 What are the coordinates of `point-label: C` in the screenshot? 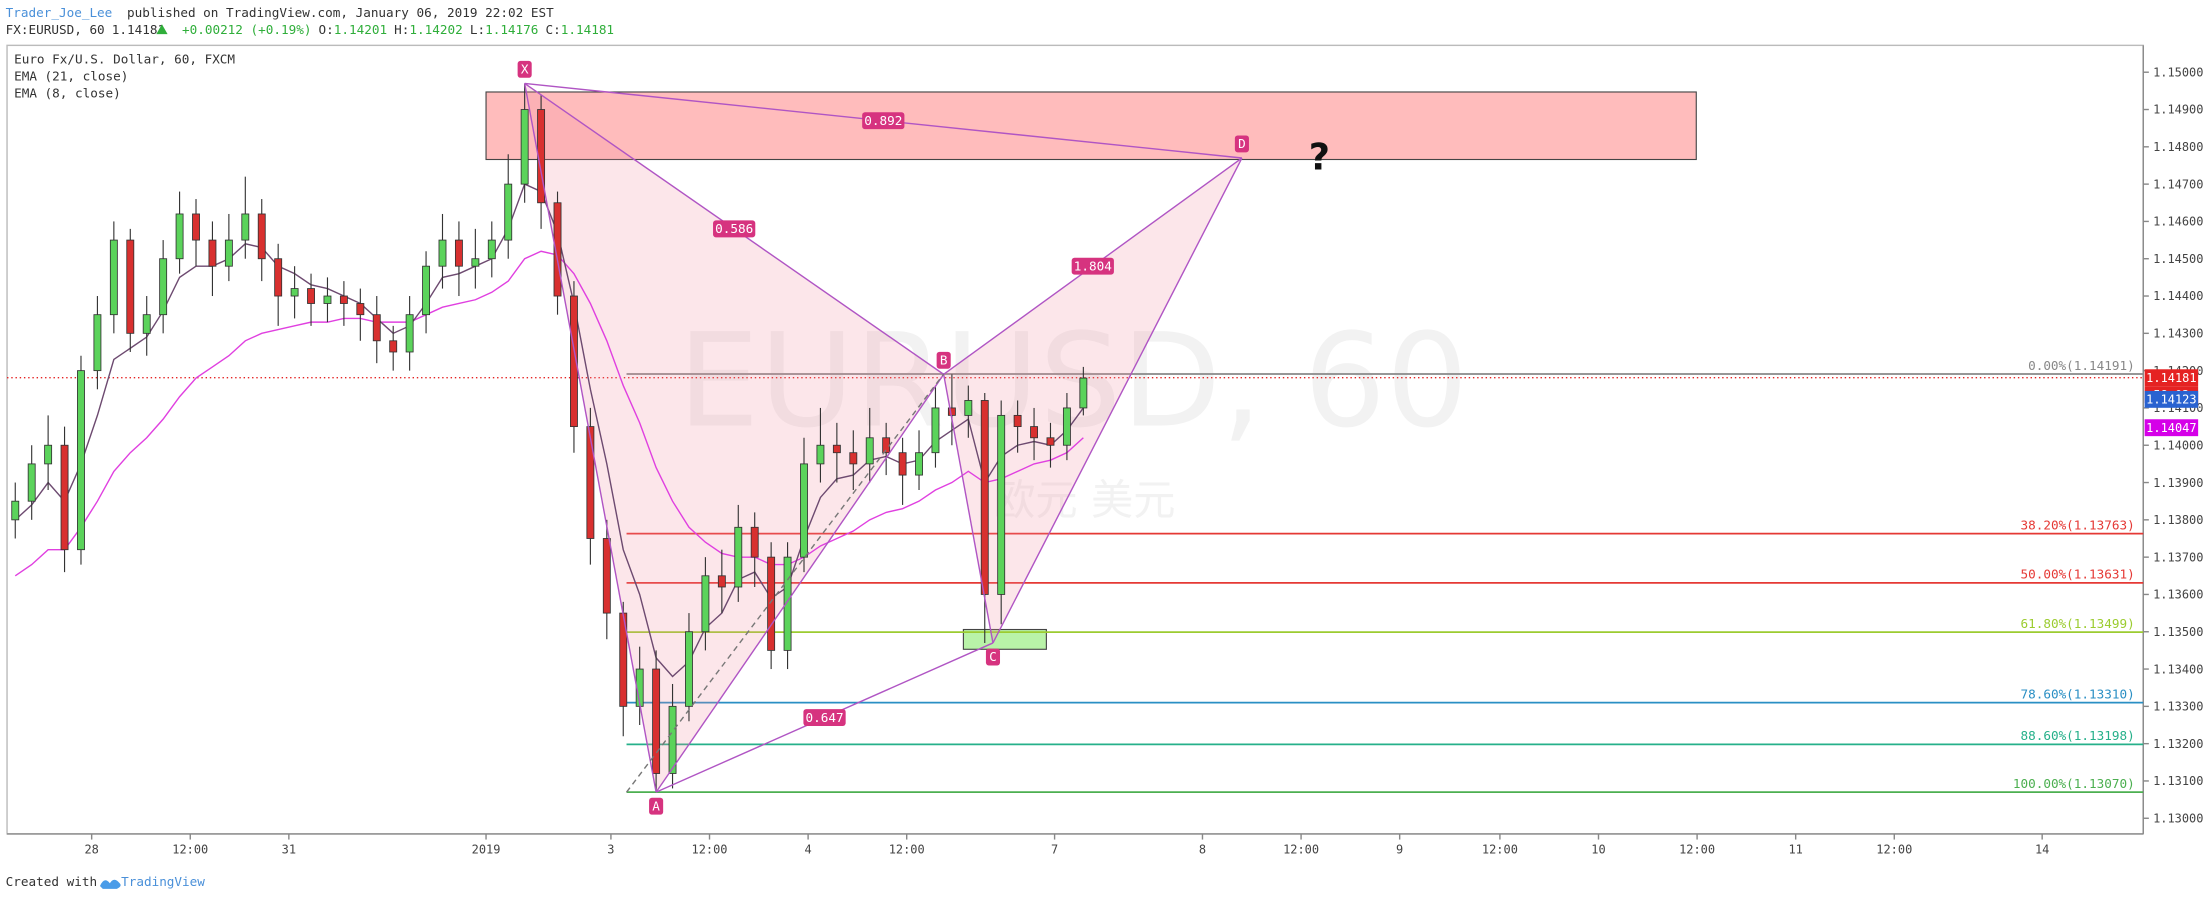 It's located at (993, 656).